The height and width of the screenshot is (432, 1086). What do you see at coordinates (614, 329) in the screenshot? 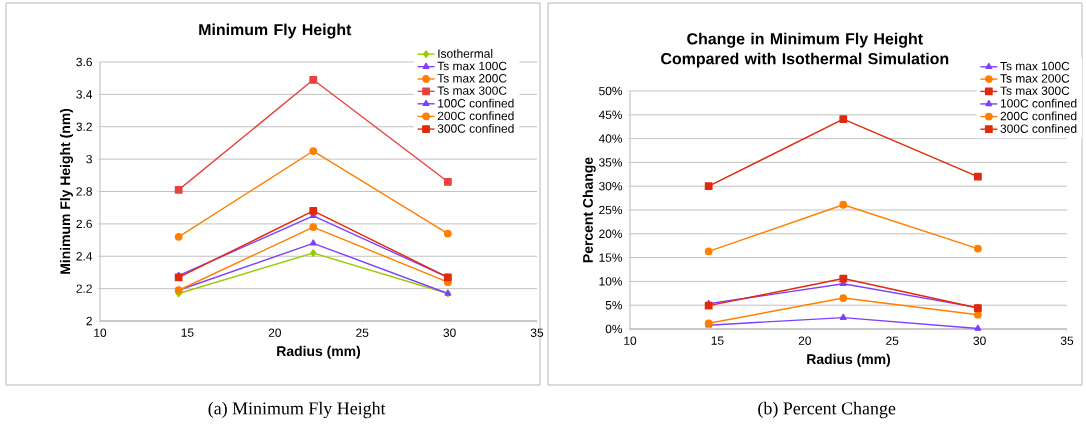
I see `y-tick-label: 0%` at bounding box center [614, 329].